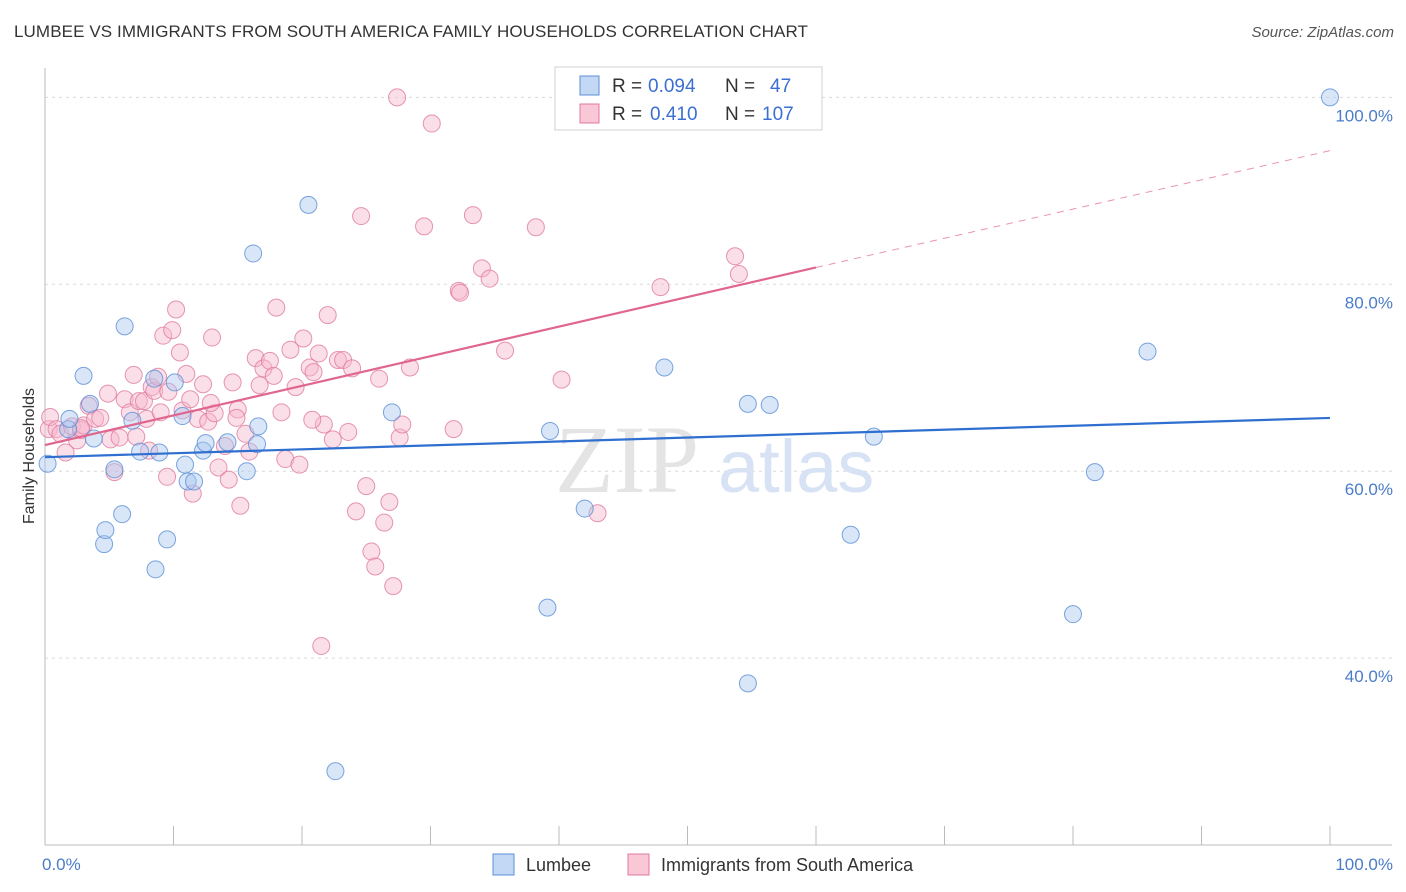 The image size is (1406, 892). What do you see at coordinates (796, 466) in the screenshot?
I see `watermark-atlas: atlas` at bounding box center [796, 466].